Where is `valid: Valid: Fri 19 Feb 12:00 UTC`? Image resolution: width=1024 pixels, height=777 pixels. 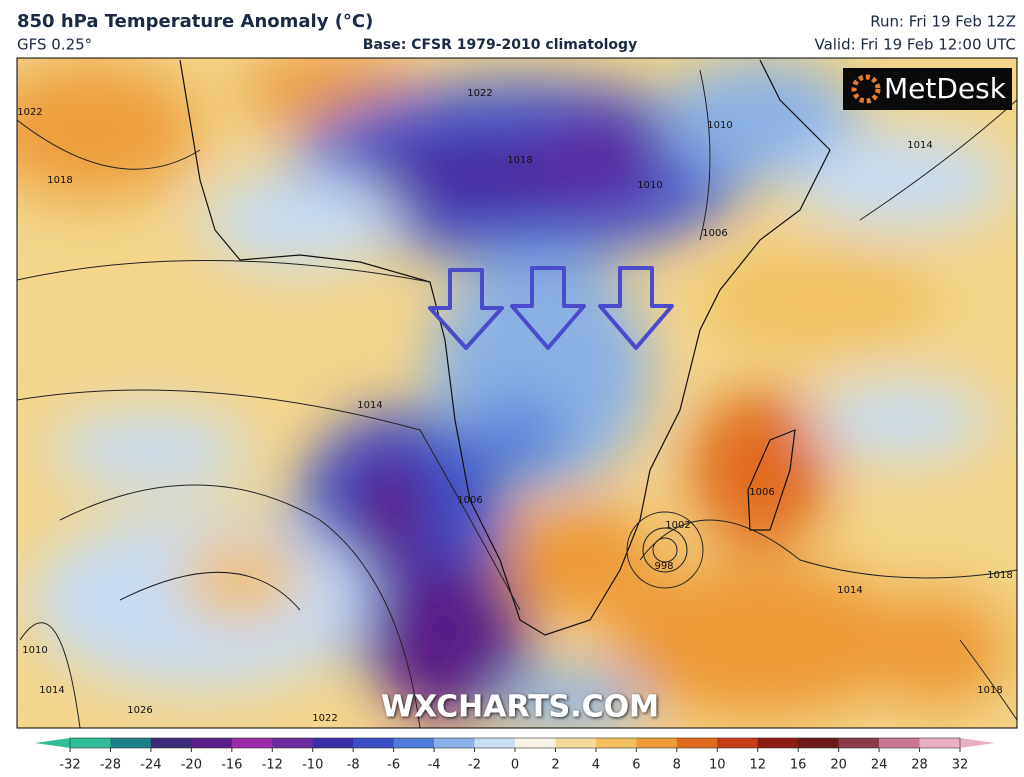 valid: Valid: Fri 19 Feb 12:00 UTC is located at coordinates (915, 45).